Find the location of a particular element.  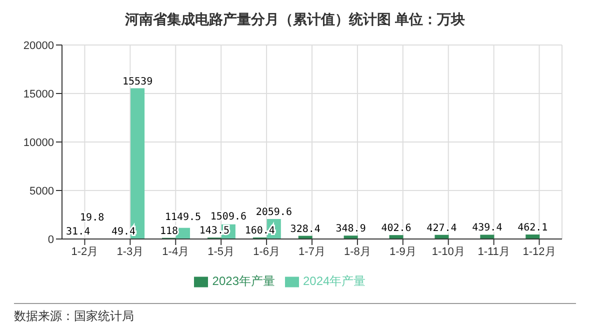

x-tick-label: 1-9月 is located at coordinates (402, 252).